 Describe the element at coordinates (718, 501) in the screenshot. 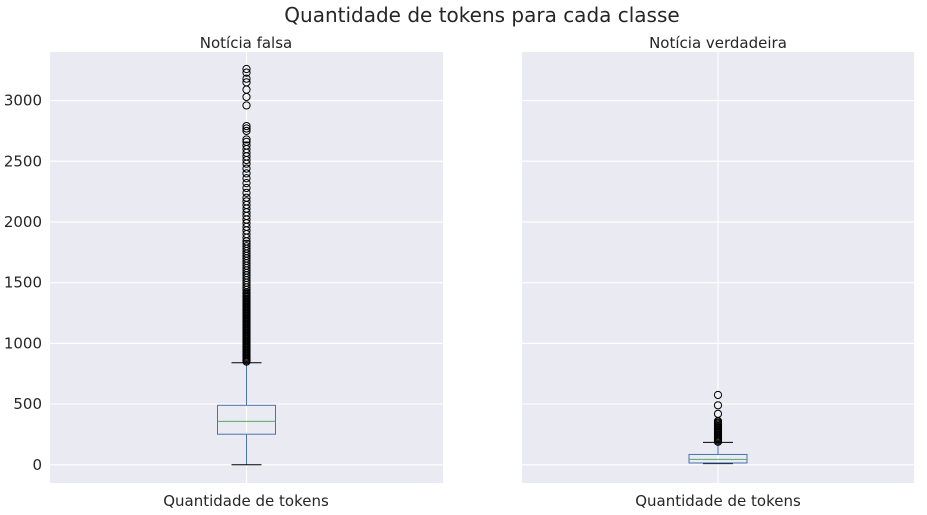

I see `xtick-label-true-news: Quantidade de tokens` at that location.